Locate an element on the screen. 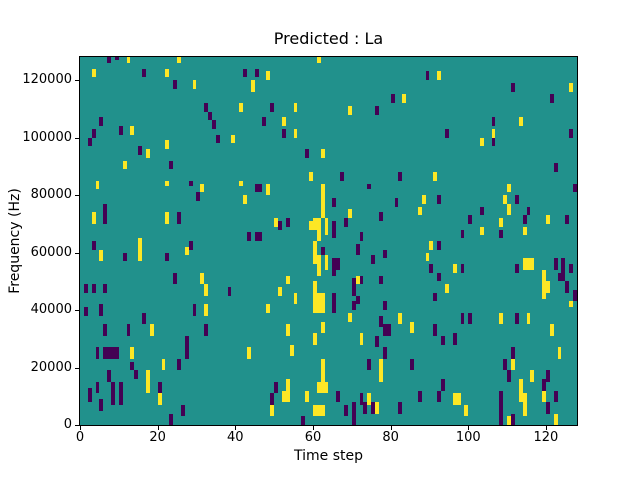 This screenshot has height=480, width=640. y-tick-label: 40000 is located at coordinates (51, 309).